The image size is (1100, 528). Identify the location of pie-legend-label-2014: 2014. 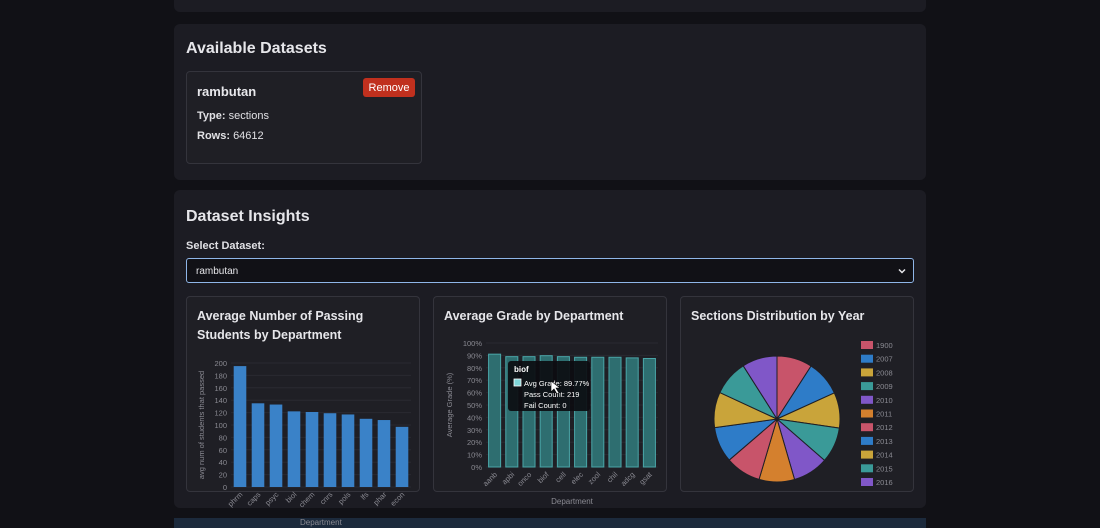
(884, 455).